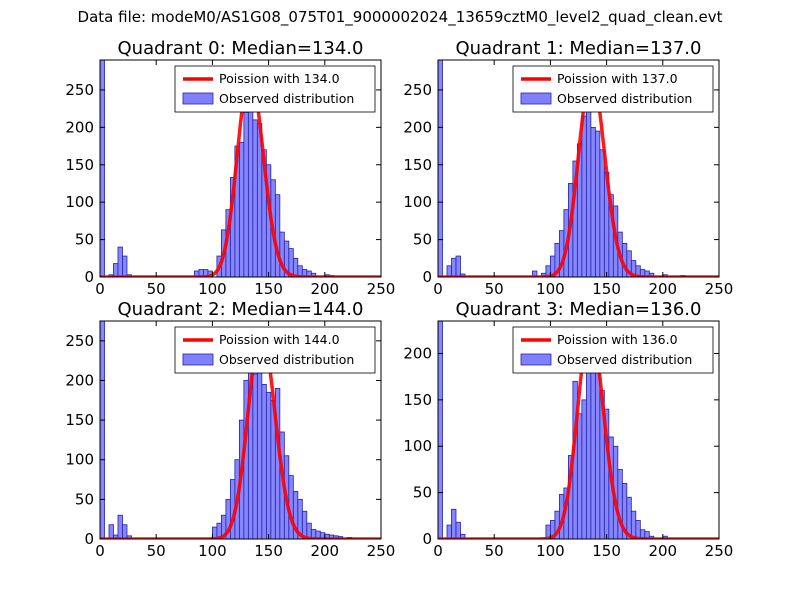  I want to click on legend-label-poisson: Poission with 136.0, so click(617, 339).